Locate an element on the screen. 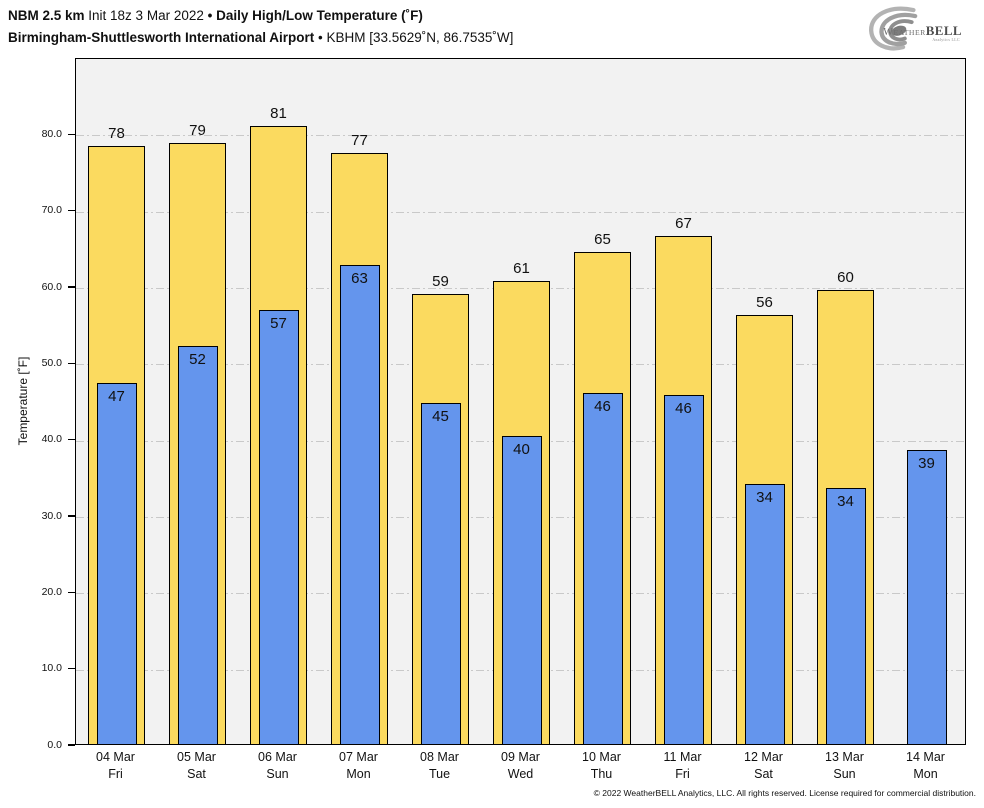 The height and width of the screenshot is (808, 984). low-value-label: 39 is located at coordinates (926, 464).